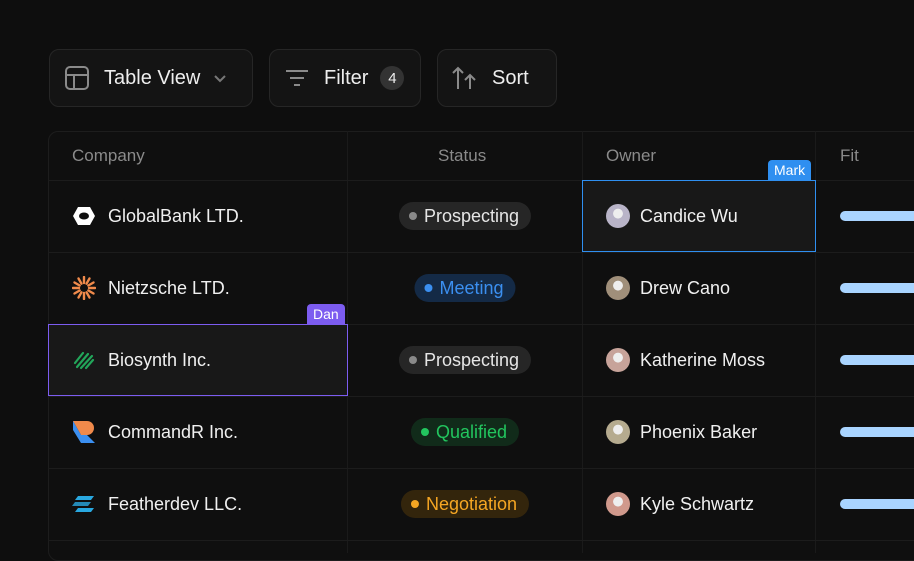  I want to click on company-cell: GlobalBank LTD., so click(158, 216).